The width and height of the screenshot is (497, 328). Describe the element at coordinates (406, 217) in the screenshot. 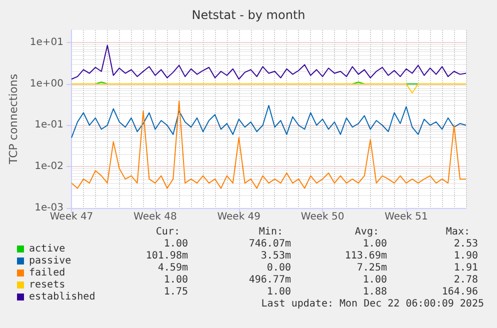

I see `x-tick-label: Week 51` at that location.